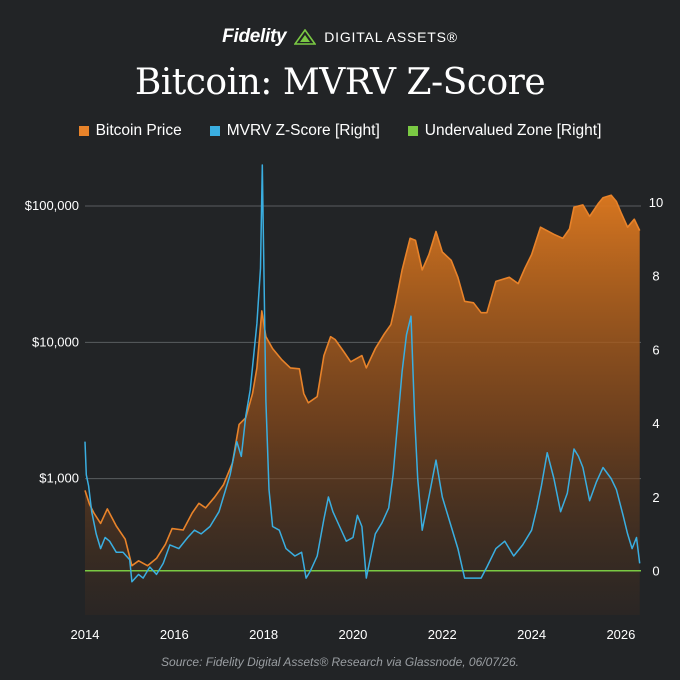 This screenshot has height=680, width=680. What do you see at coordinates (85, 634) in the screenshot?
I see `x-tick-label: 2014` at bounding box center [85, 634].